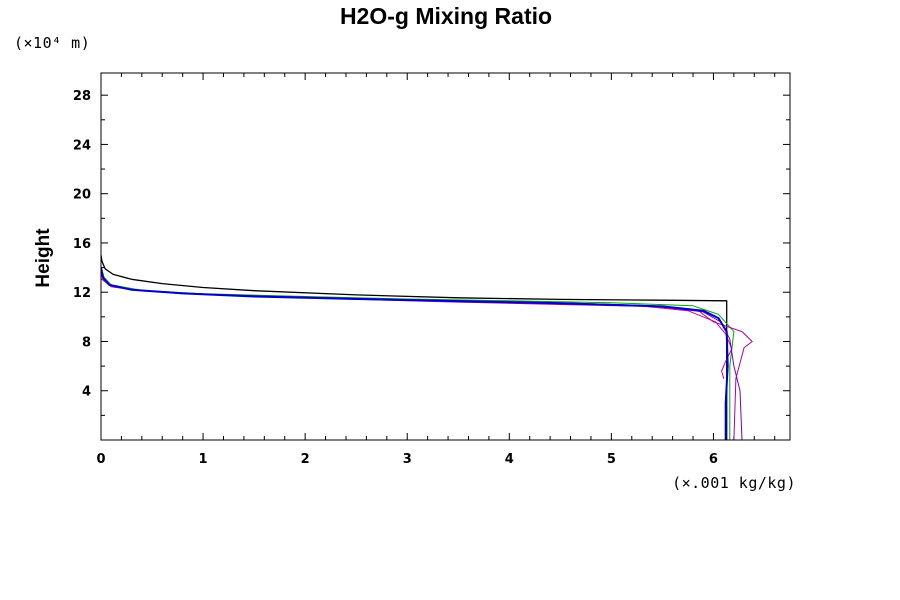  I want to click on x-tick-label: 4, so click(509, 459).